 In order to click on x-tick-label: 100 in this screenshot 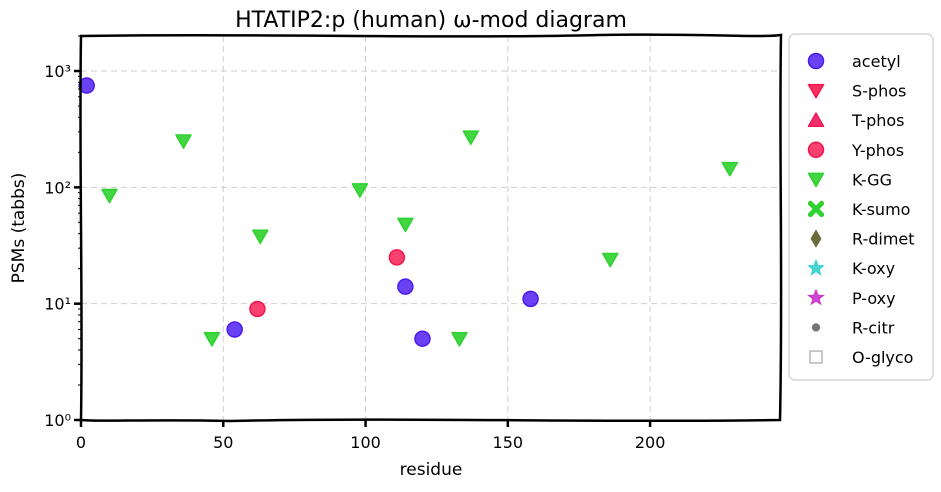, I will do `click(365, 442)`.